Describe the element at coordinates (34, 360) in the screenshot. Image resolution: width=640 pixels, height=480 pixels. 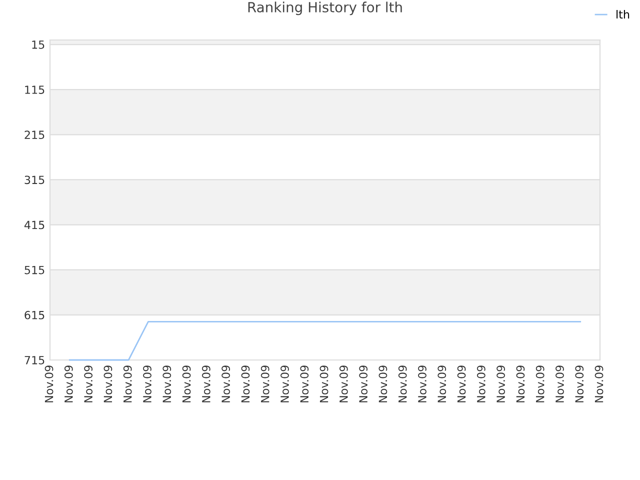
I see `y-tick-label: 715` at that location.